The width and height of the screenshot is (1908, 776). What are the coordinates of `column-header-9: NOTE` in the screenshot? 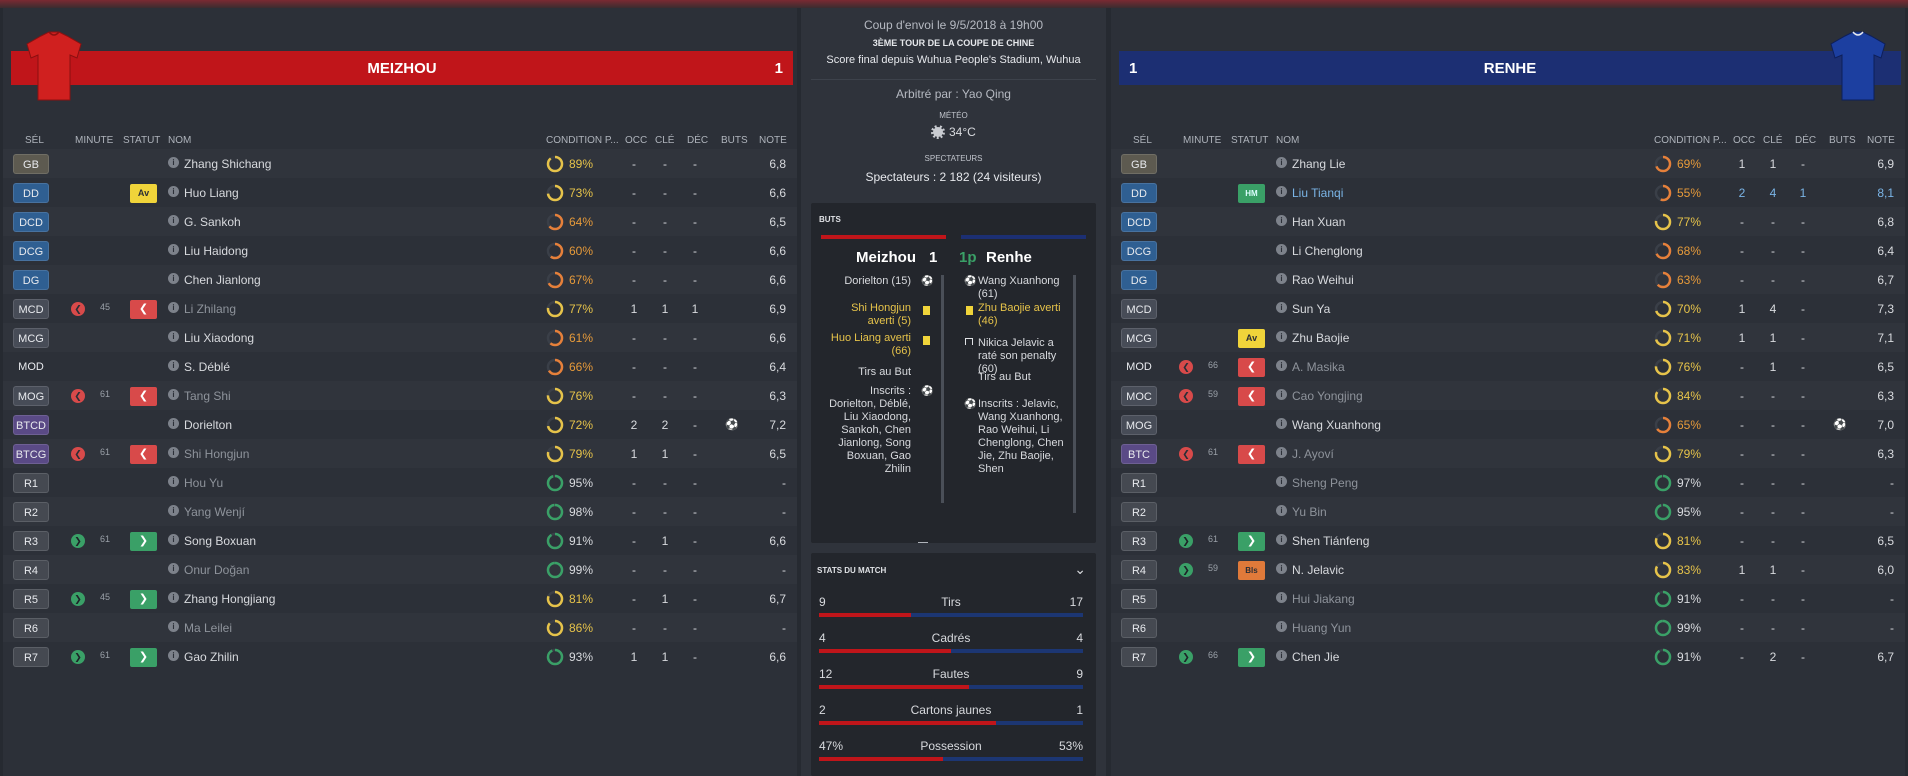 It's located at (773, 140).